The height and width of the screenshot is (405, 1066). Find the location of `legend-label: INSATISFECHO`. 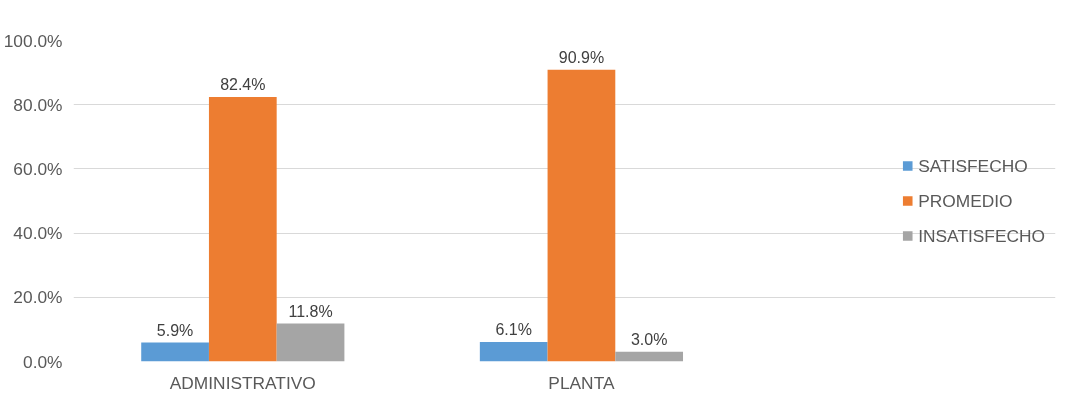

legend-label: INSATISFECHO is located at coordinates (981, 235).